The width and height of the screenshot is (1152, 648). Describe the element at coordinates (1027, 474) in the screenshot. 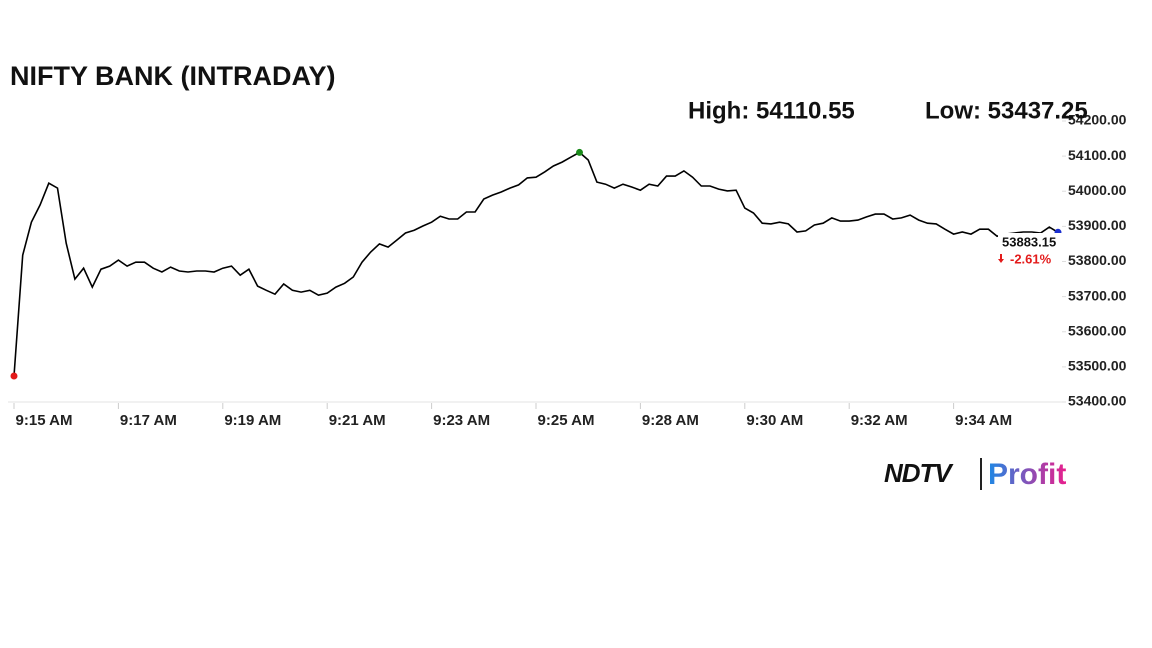

I see `logo-product: Profit` at that location.